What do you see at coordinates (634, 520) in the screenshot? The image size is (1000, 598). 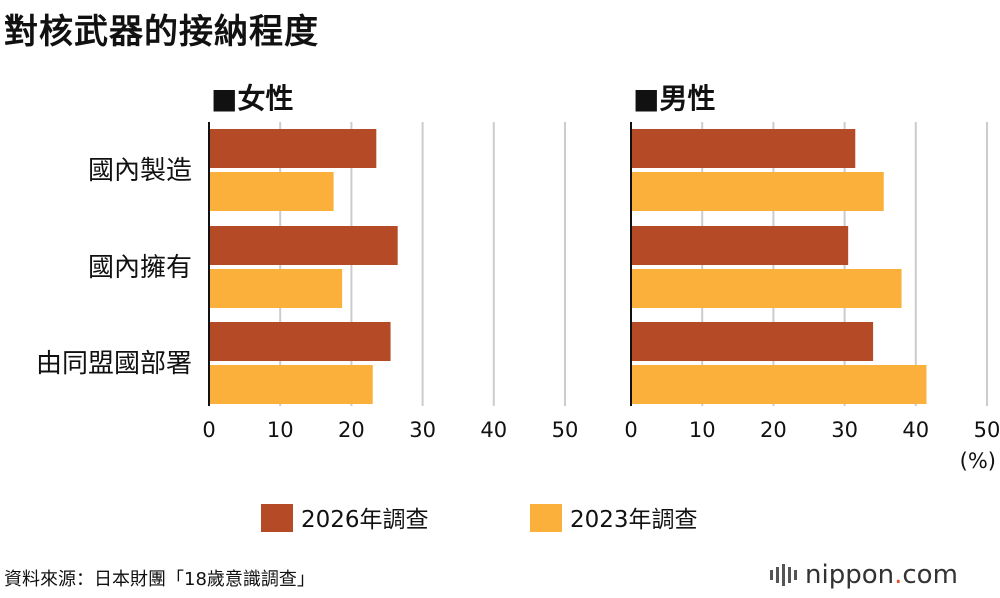 I see `legend-label: 2023年調查` at bounding box center [634, 520].